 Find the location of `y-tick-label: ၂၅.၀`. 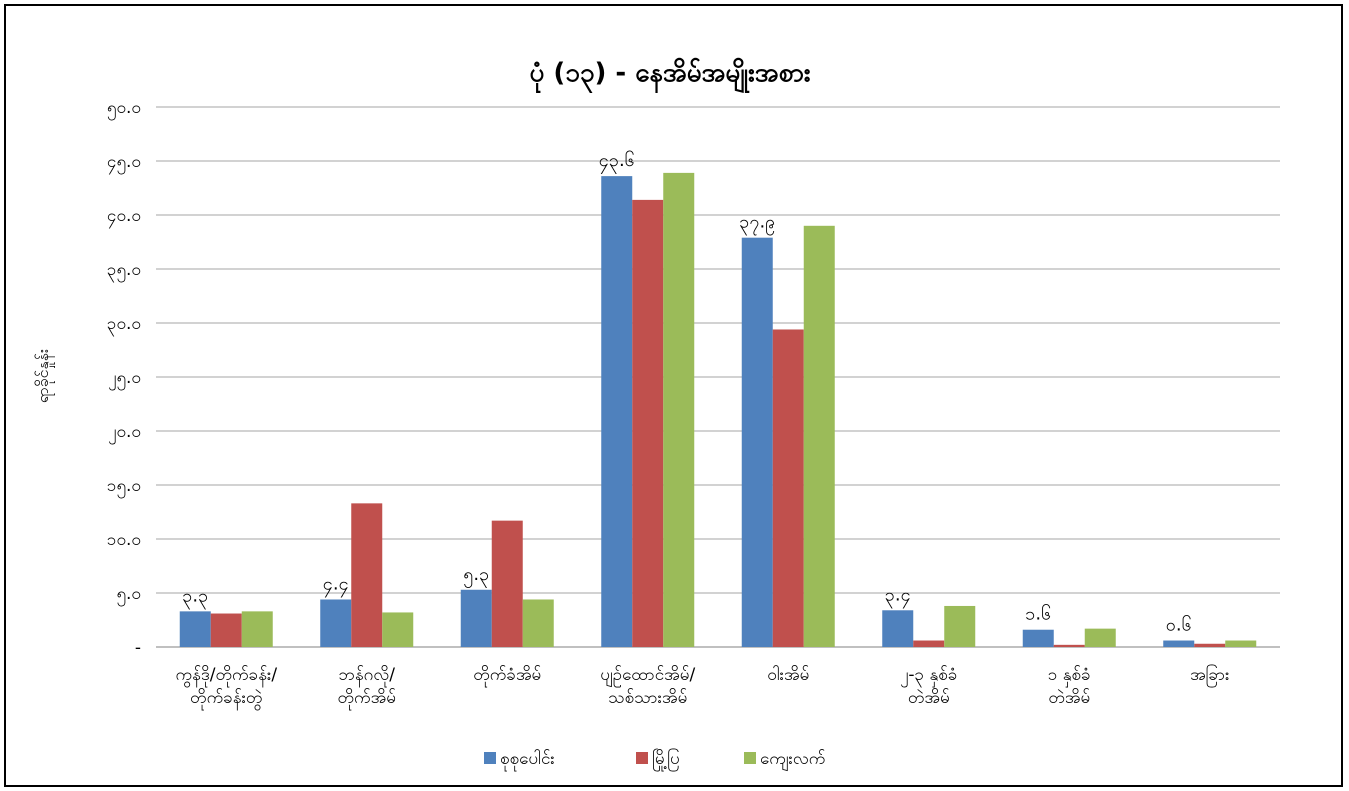

y-tick-label: ၂၅.၀ is located at coordinates (124, 379).